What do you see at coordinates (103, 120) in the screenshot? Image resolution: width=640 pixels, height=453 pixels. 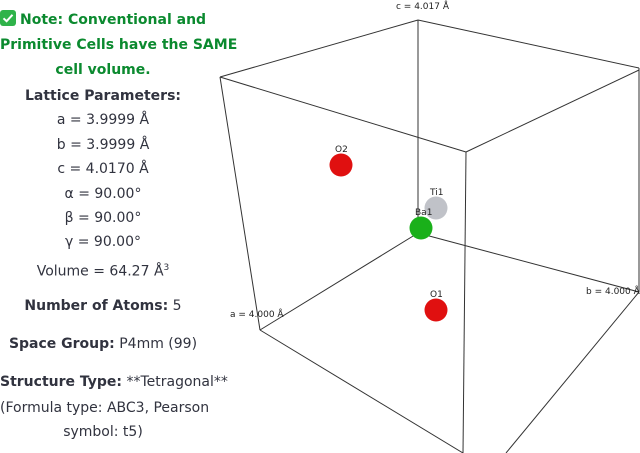 I see `lattice-param: a = 3.9999 Å` at bounding box center [103, 120].